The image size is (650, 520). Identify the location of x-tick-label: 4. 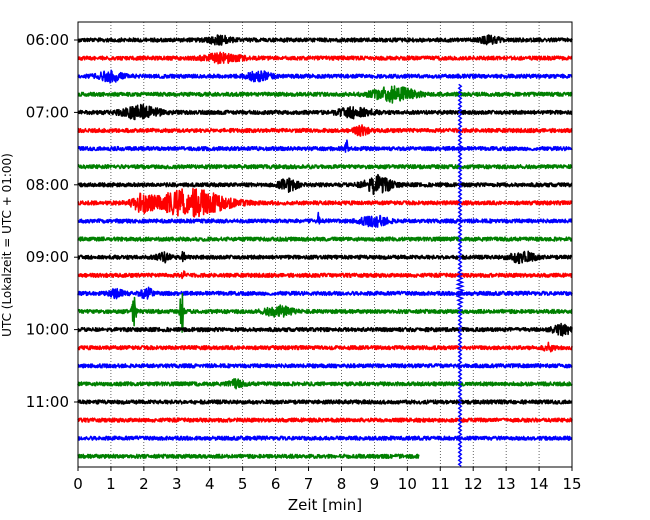
(210, 484).